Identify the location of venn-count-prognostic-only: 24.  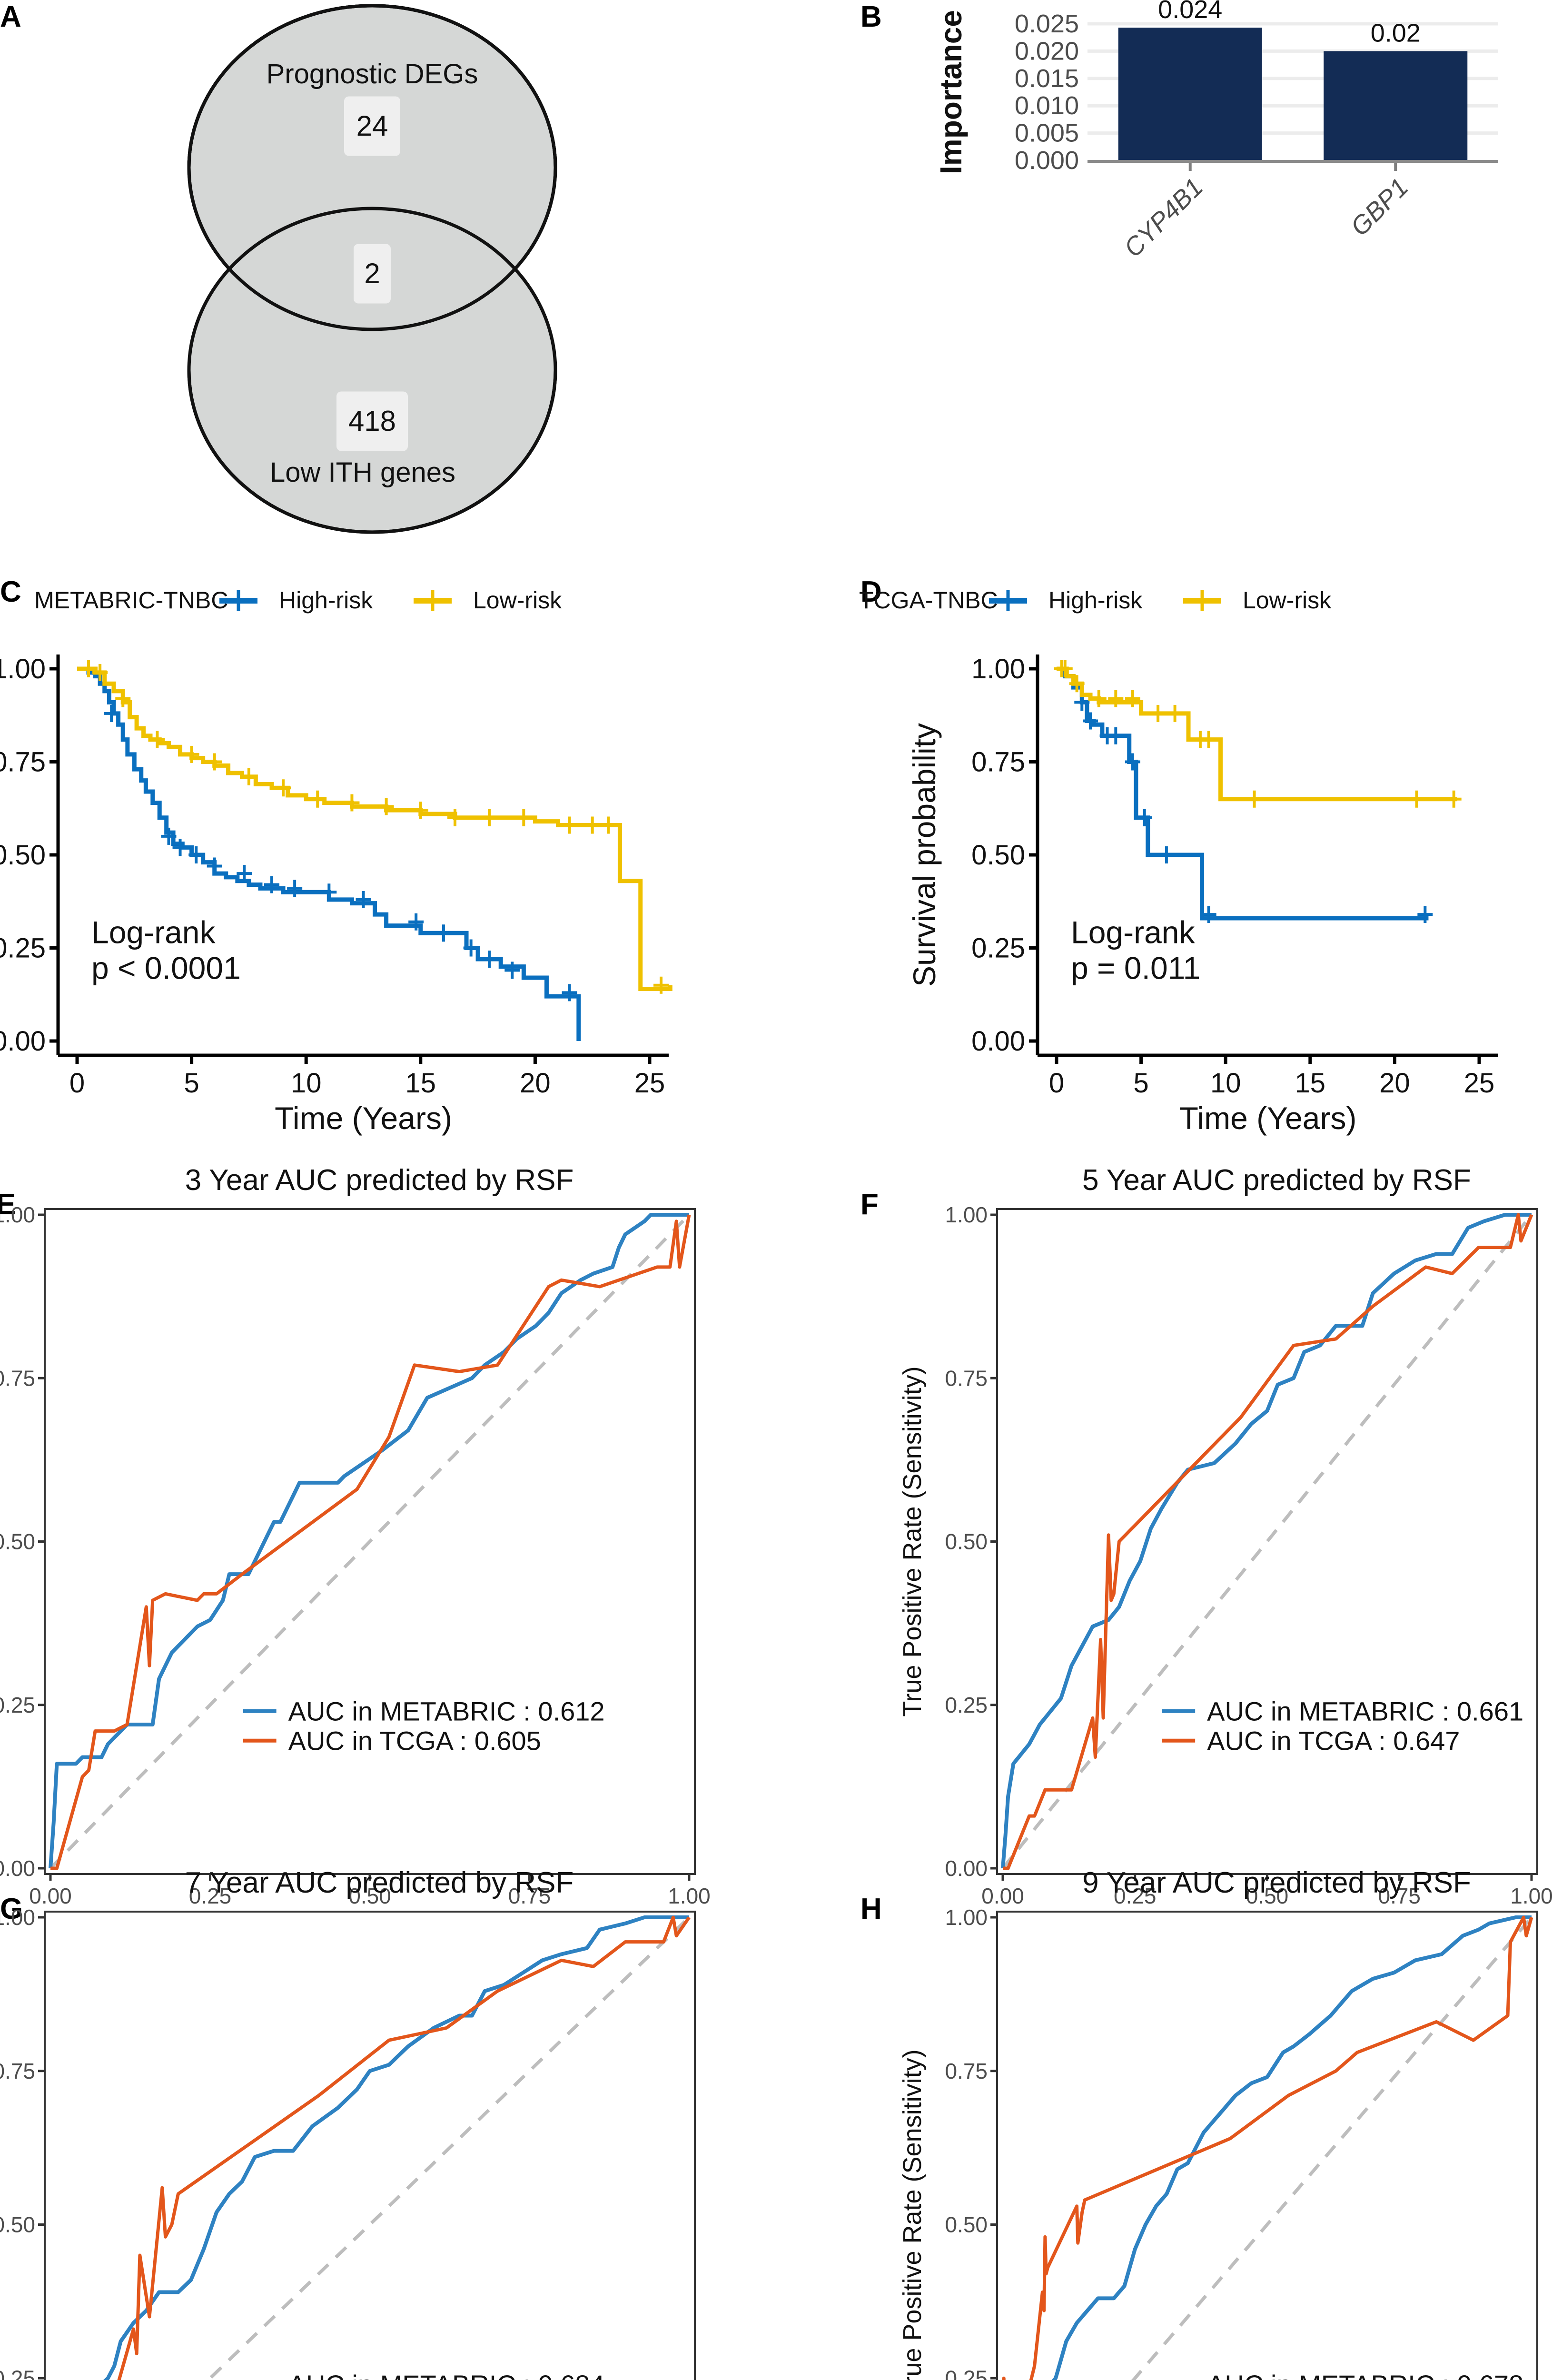
(372, 126).